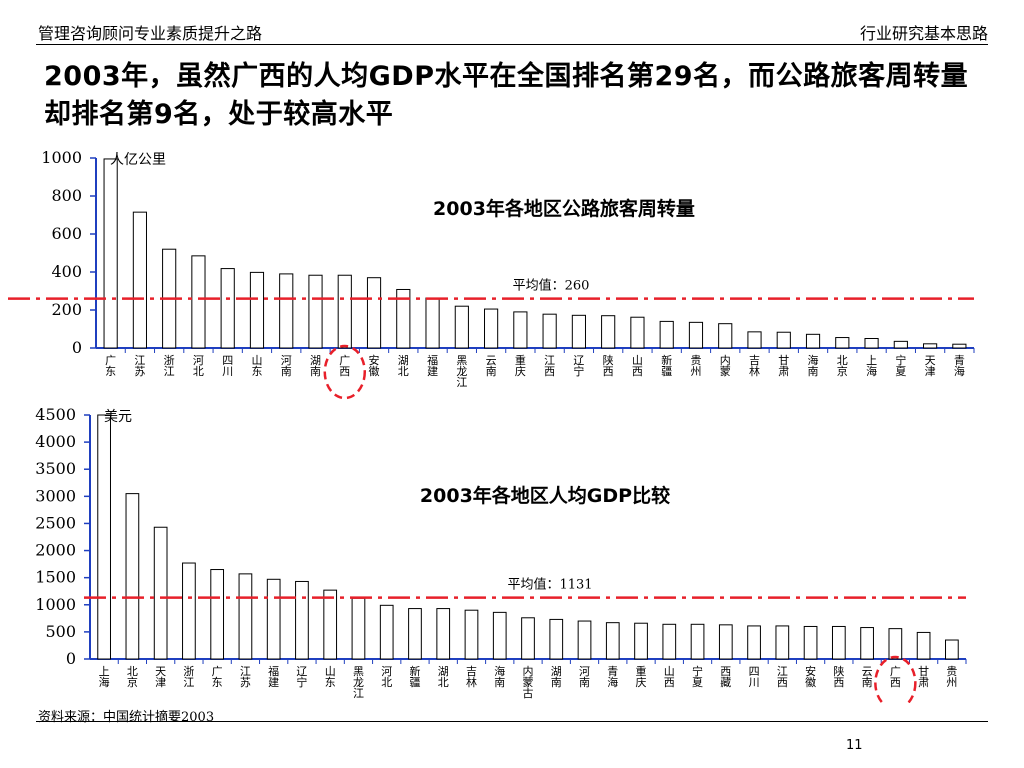  Describe the element at coordinates (564, 208) in the screenshot. I see `chart-title: 2003年各地区公路旅客周转量` at that location.